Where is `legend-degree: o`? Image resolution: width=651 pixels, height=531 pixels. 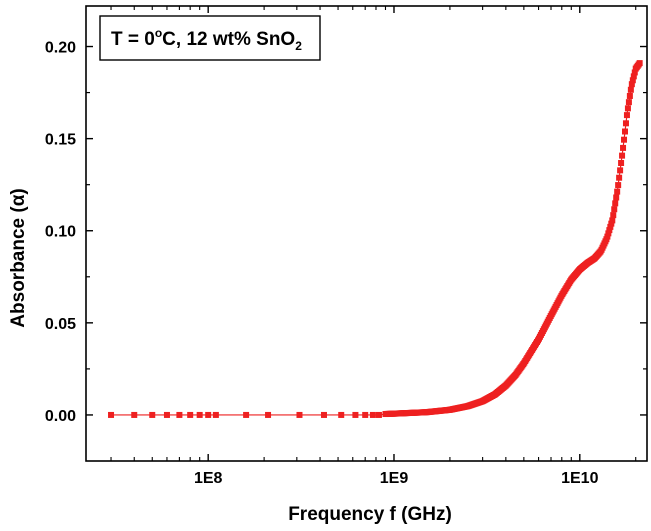
legend-degree: o is located at coordinates (158, 33).